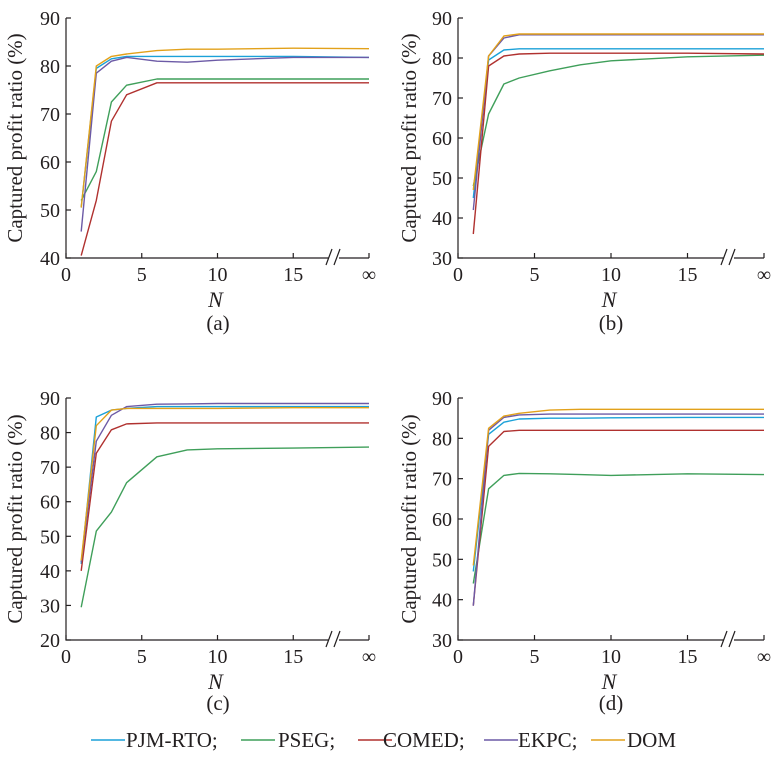  I want to click on panel-caption: (a), so click(217, 323).